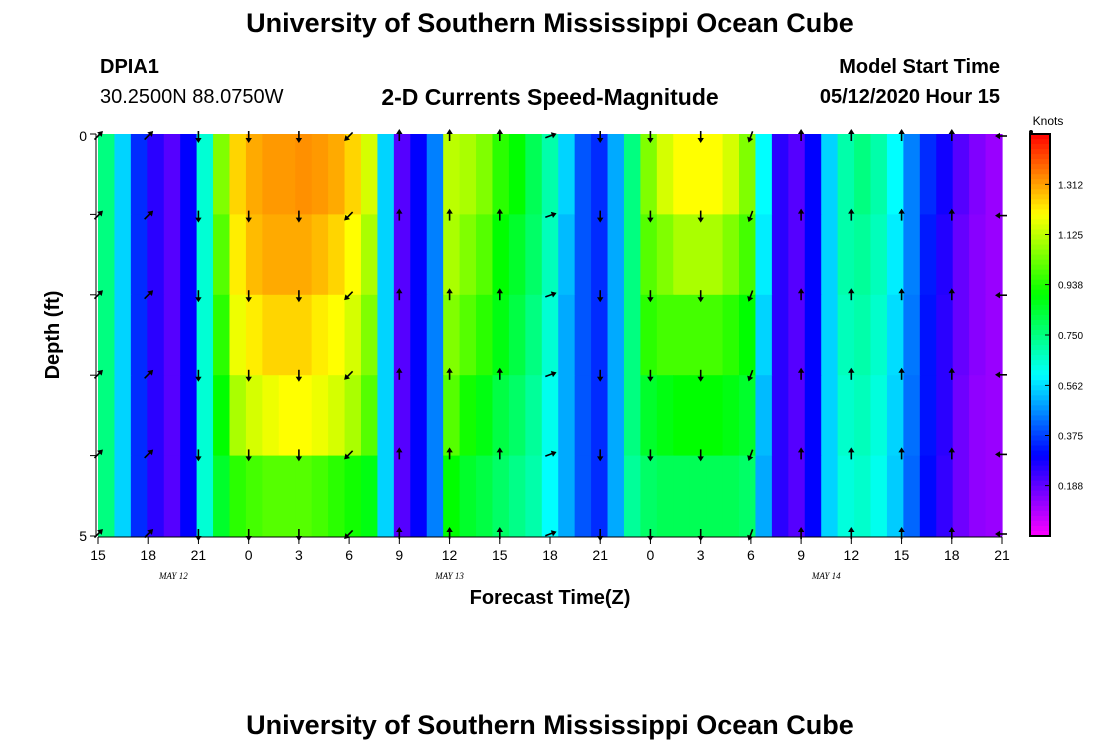  I want to click on colorbar-tick-label: 0.562, so click(1070, 386).